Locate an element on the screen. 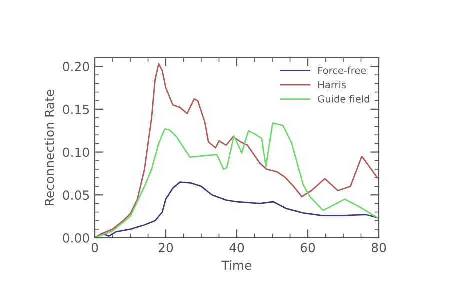 The height and width of the screenshot is (296, 474). x-tick-label: 80 is located at coordinates (379, 248).